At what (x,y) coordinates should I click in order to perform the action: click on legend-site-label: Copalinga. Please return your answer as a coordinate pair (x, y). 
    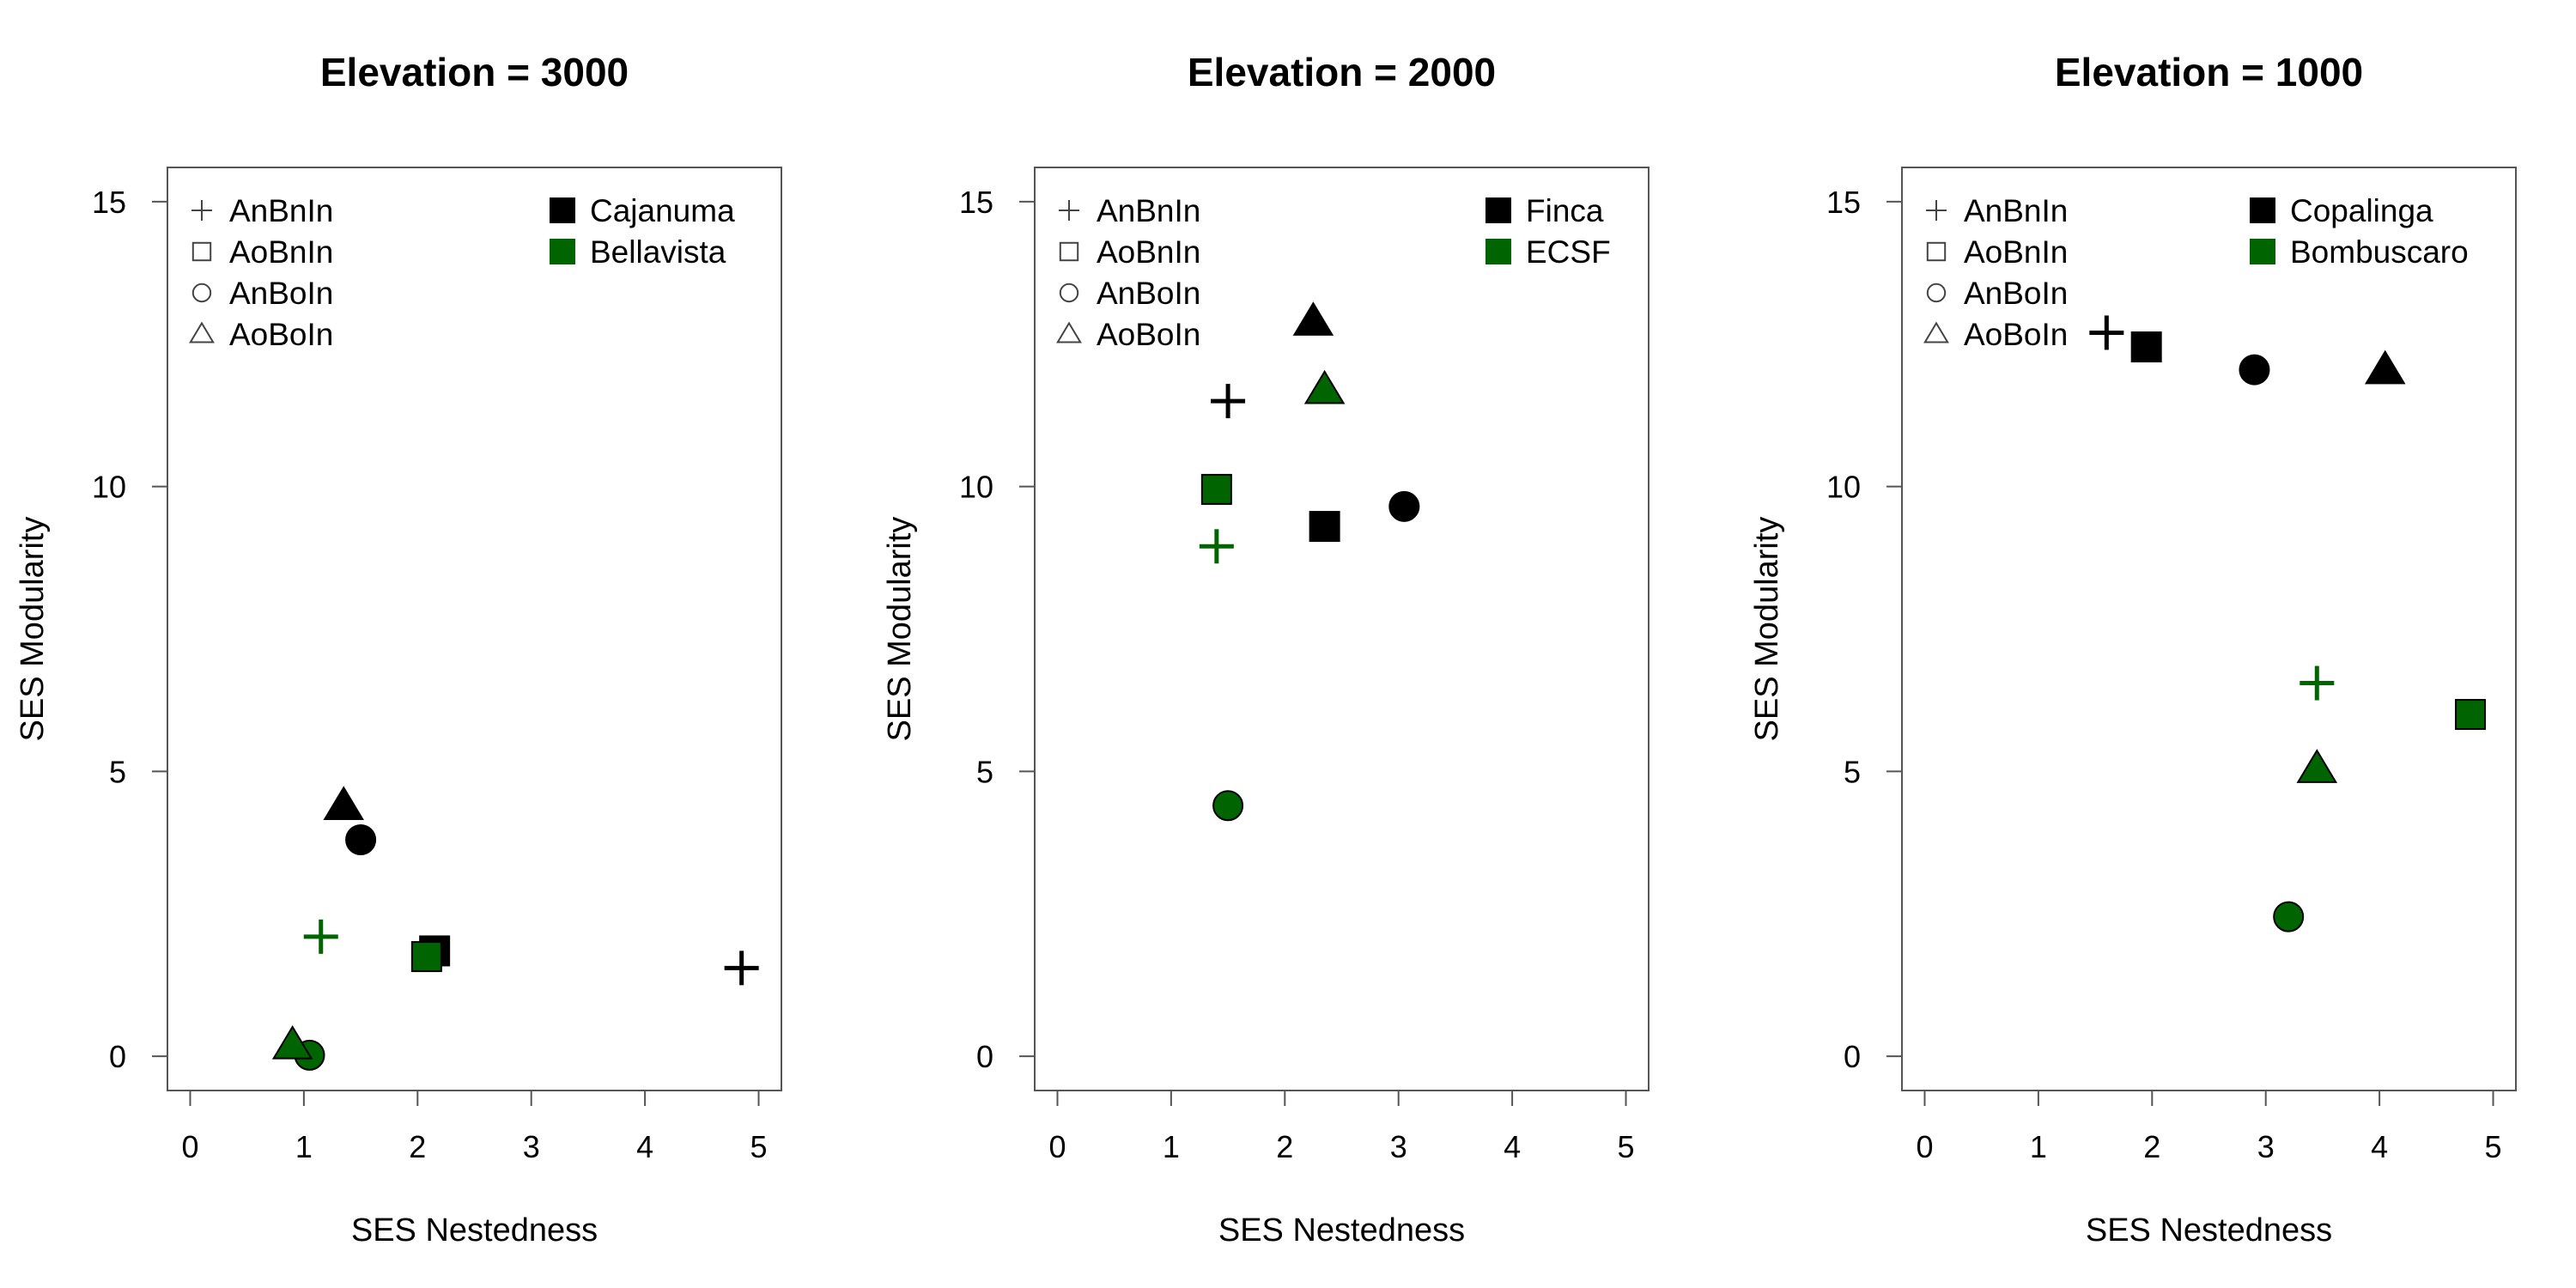
    Looking at the image, I should click on (2361, 210).